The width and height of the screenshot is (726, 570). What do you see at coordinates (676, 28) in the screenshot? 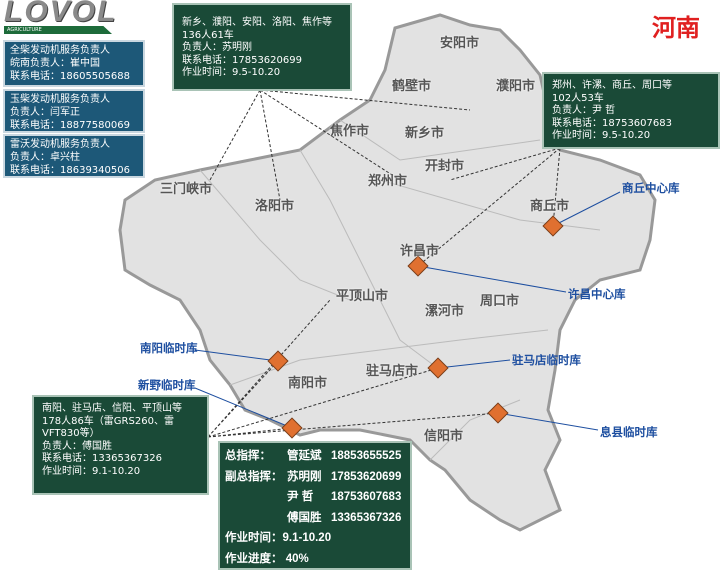
I see `province-title: 河南` at bounding box center [676, 28].